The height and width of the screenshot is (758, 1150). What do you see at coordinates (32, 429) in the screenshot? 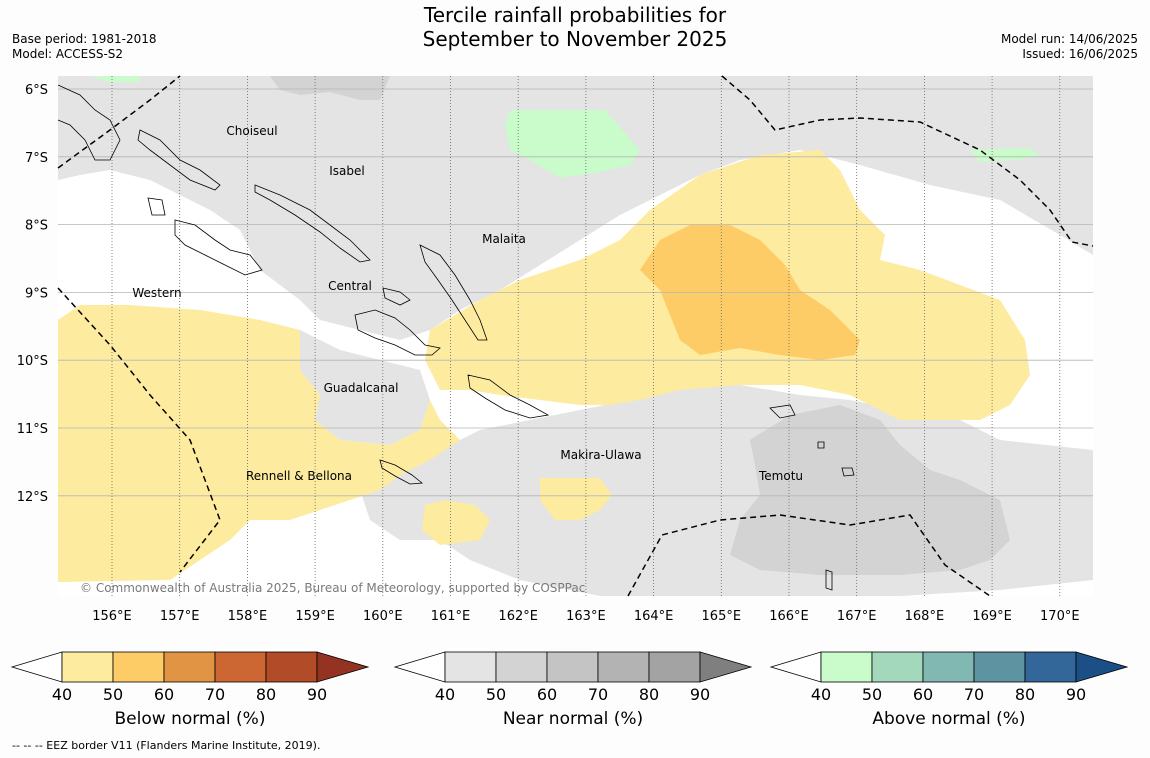
I see `lat-label: 11°S` at bounding box center [32, 429].